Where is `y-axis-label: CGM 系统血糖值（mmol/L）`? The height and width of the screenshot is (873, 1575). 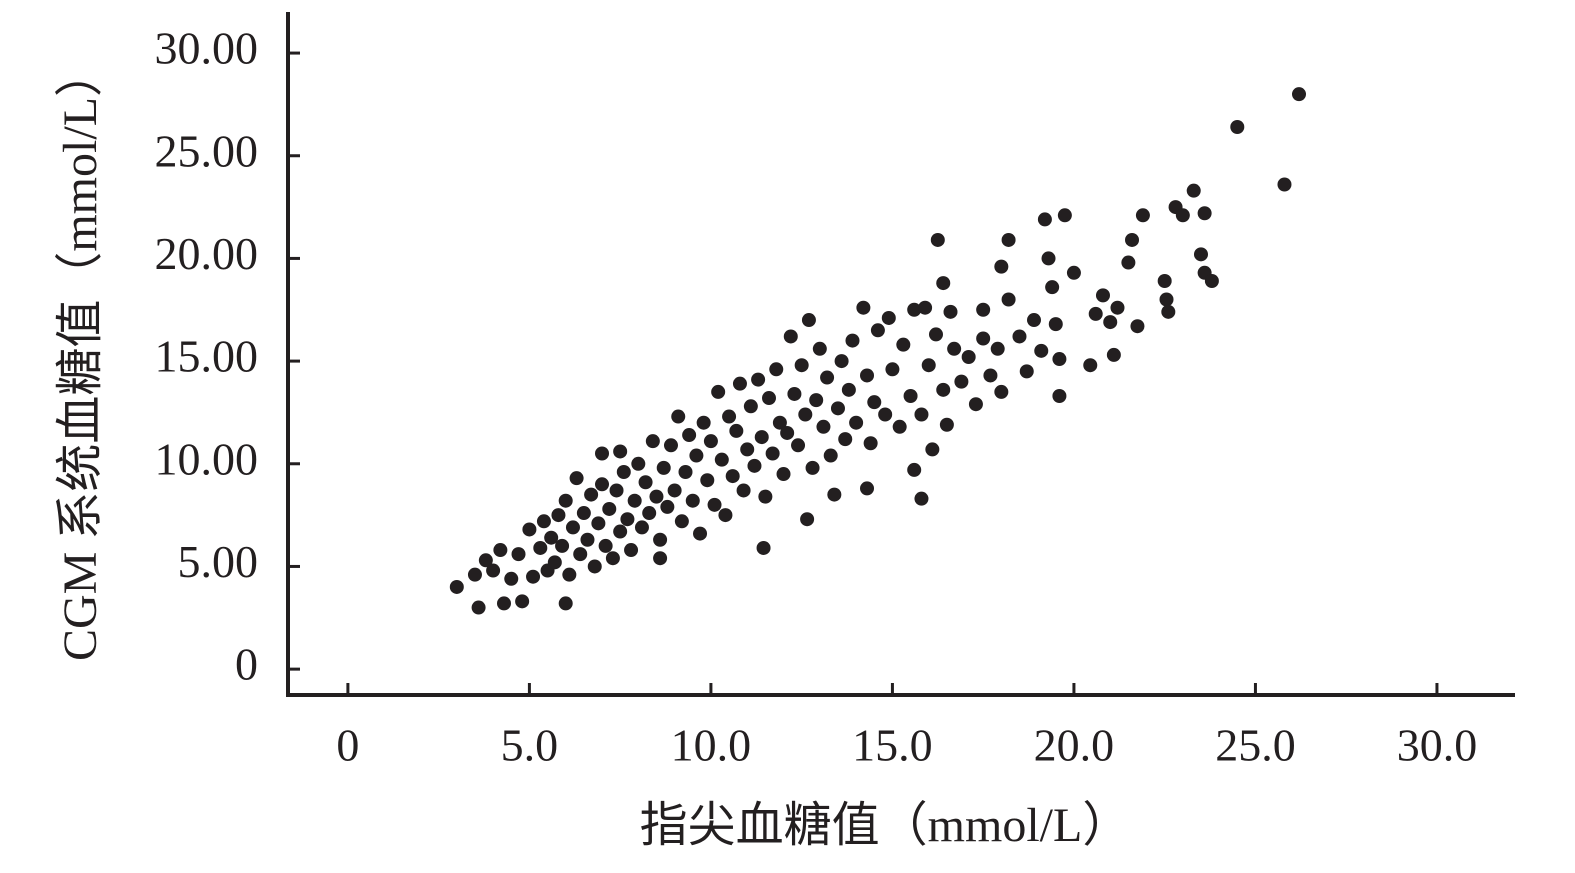
y-axis-label: CGM 系统血糖值（mmol/L） is located at coordinates (80, 355).